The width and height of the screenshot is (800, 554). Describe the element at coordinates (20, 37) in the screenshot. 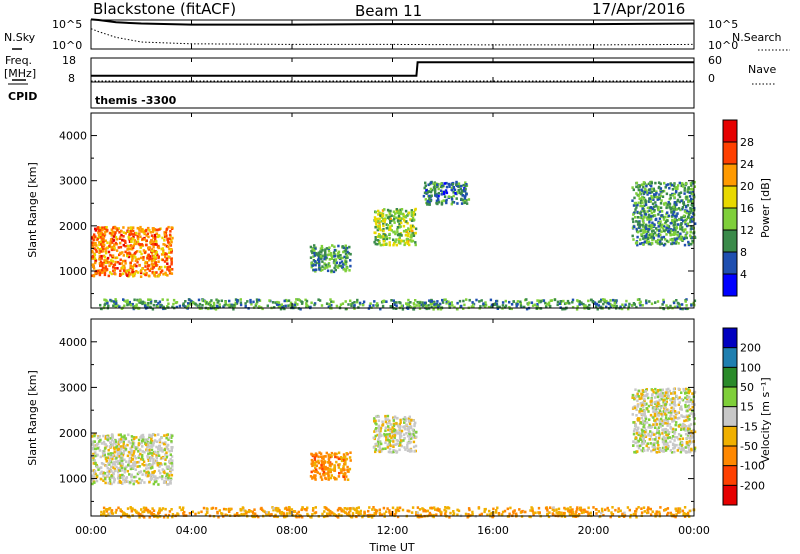

I see `nsky-label: N.Sky` at that location.